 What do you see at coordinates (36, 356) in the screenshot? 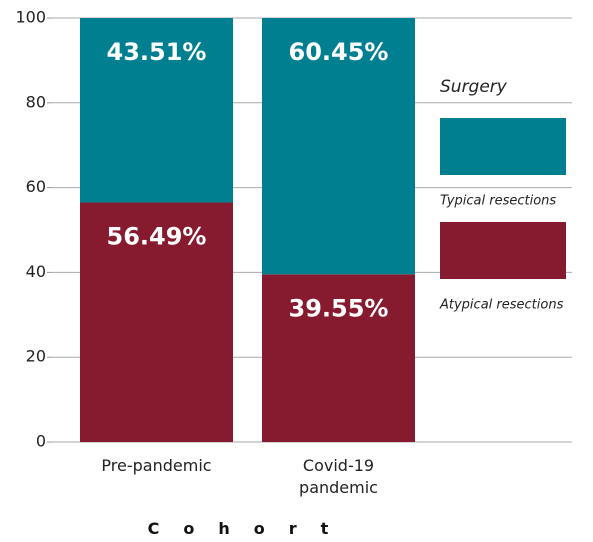
I see `y-tick-label: 20` at bounding box center [36, 356].